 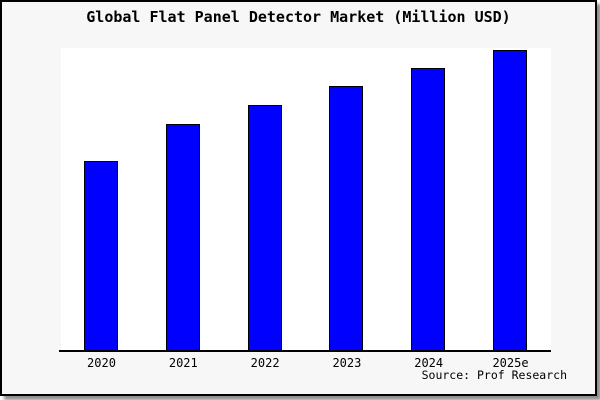 I want to click on bar-2020, so click(x=101, y=255).